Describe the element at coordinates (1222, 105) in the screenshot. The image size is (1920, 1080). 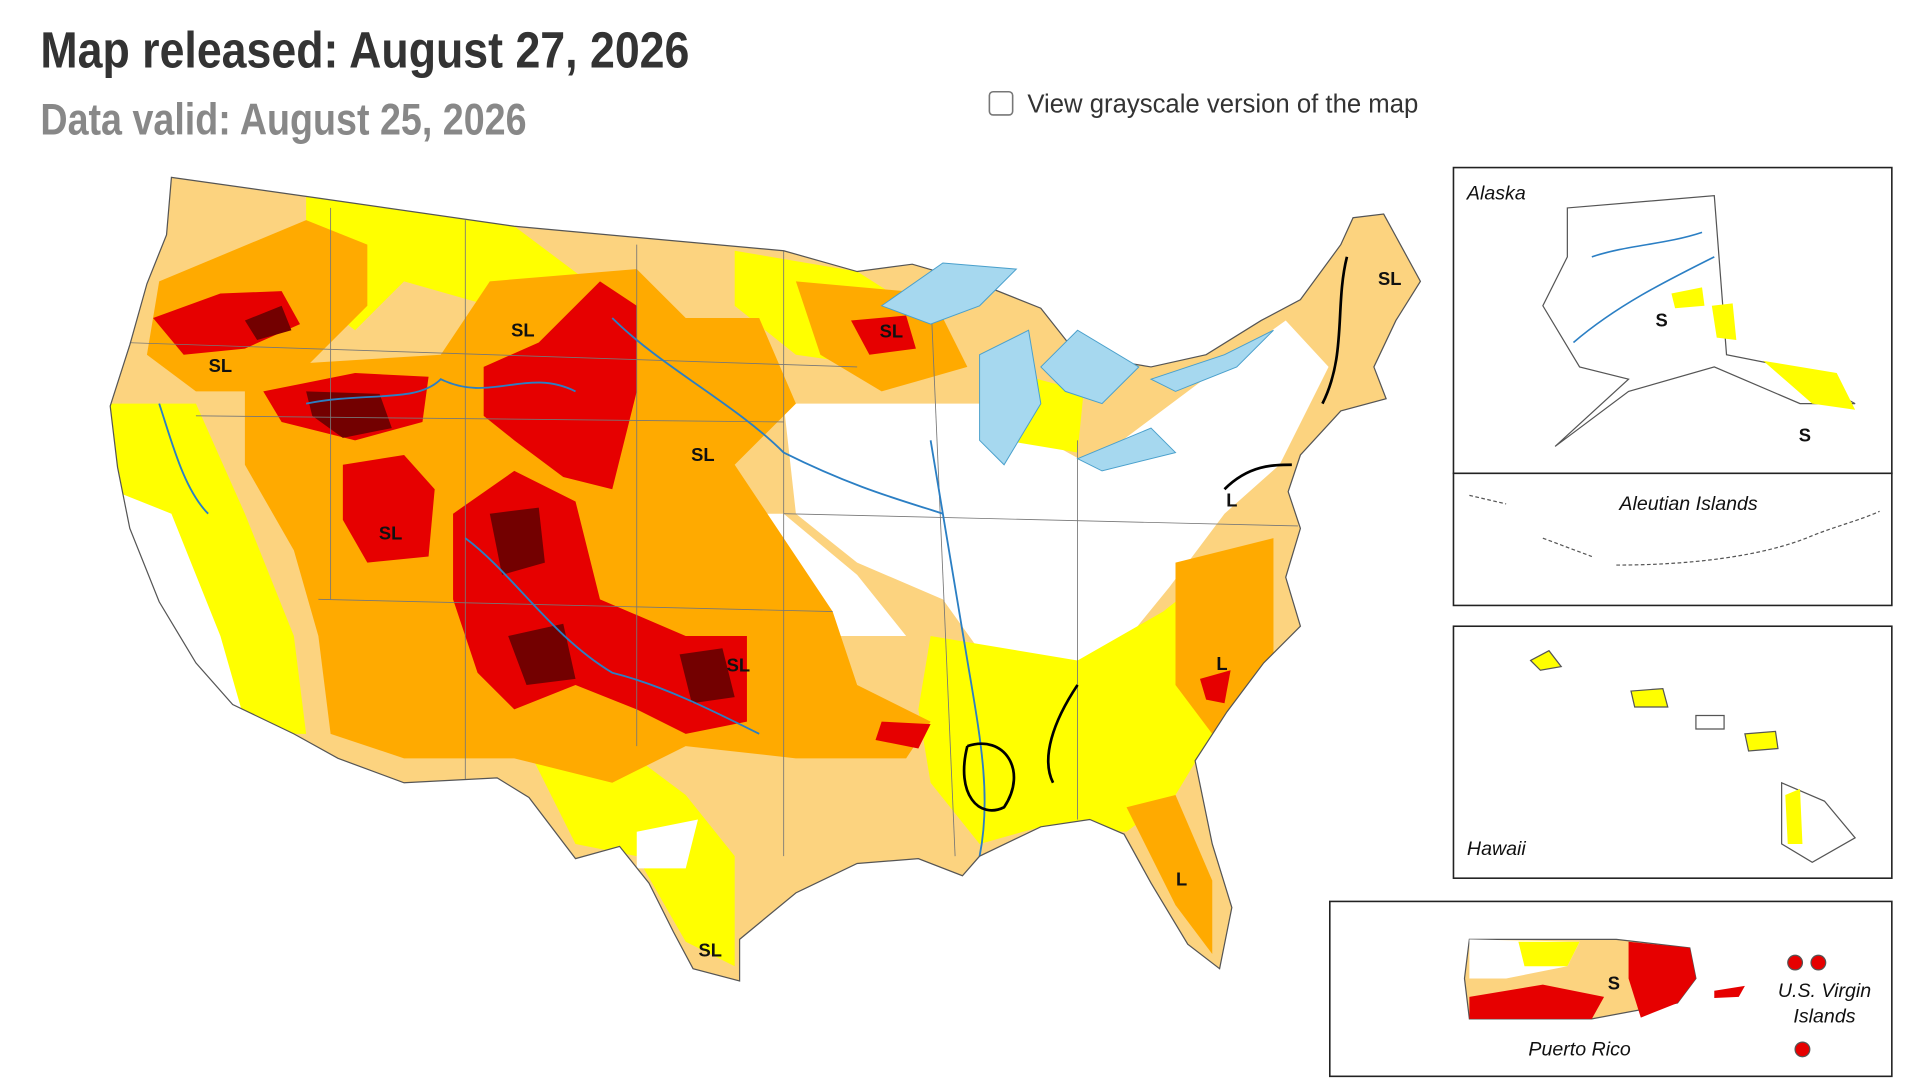
I see `grayscale-label: View grayscale version of the map` at that location.